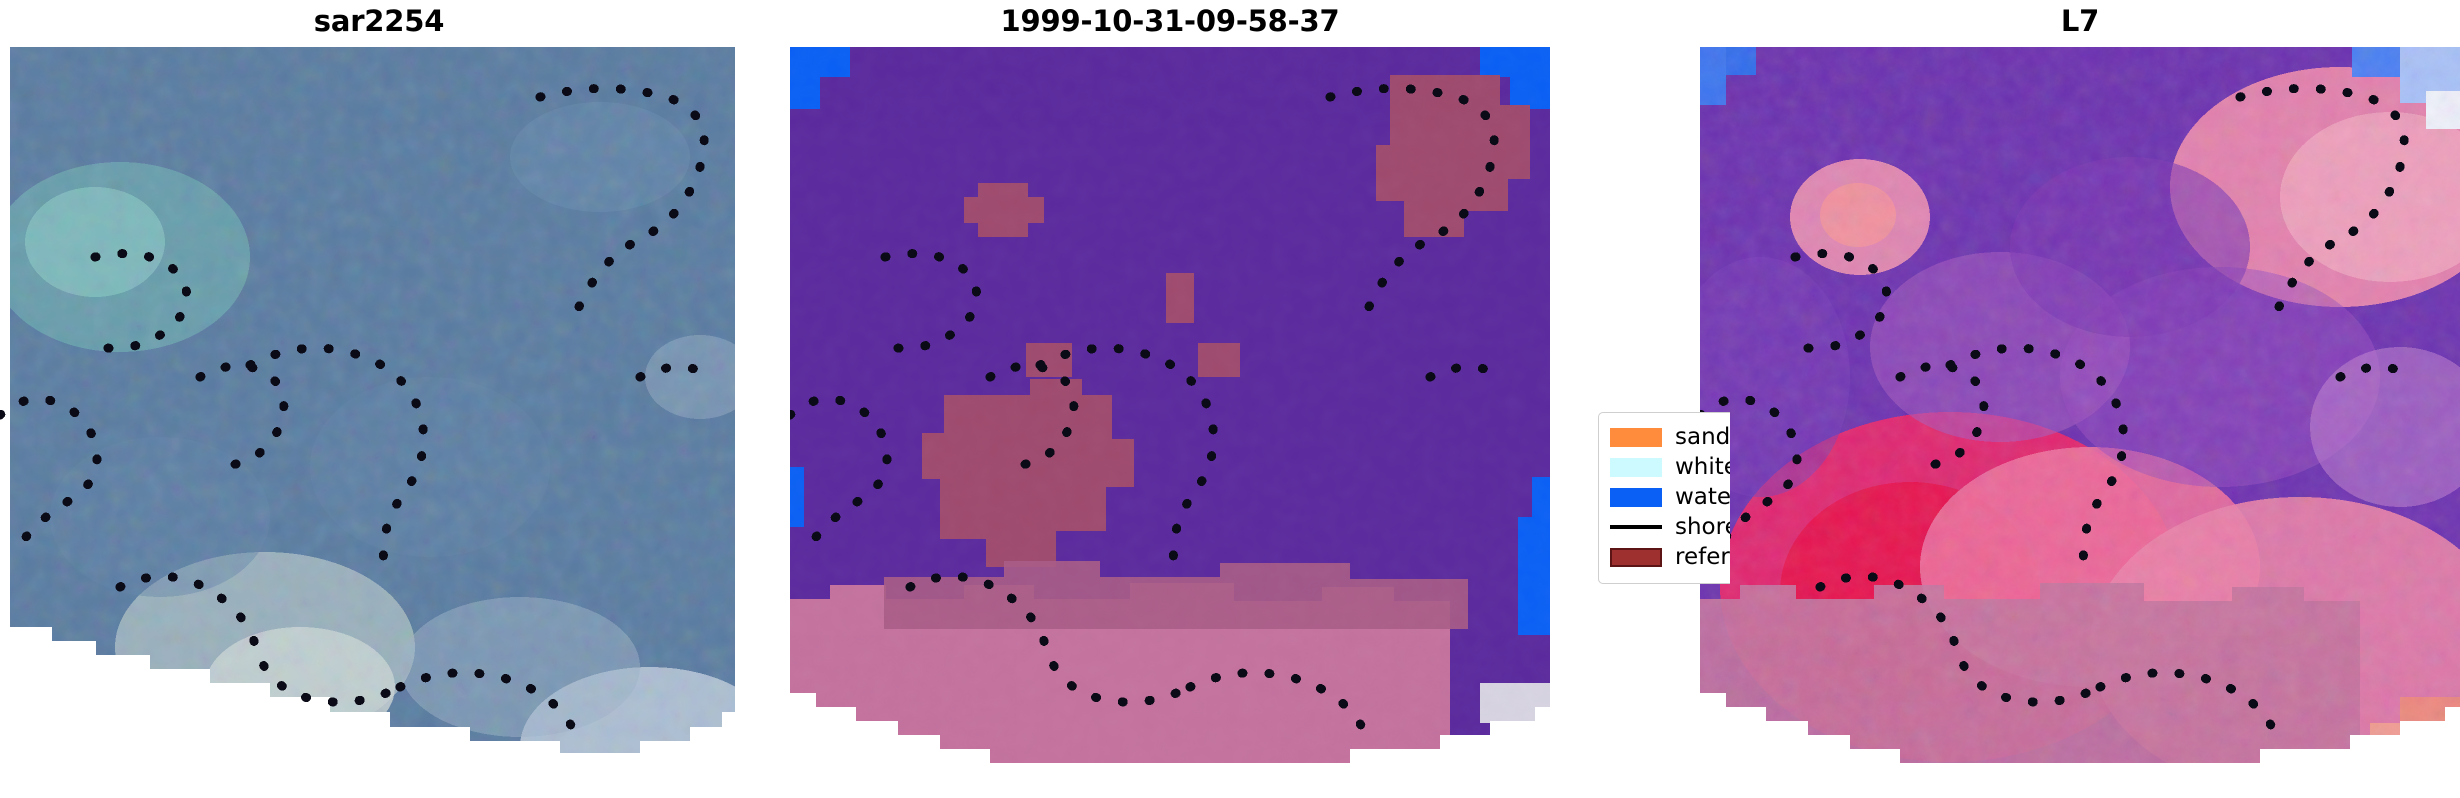 This screenshot has height=798, width=2460. What do you see at coordinates (1702, 436) in the screenshot?
I see `legend-label-sand: sand` at bounding box center [1702, 436].